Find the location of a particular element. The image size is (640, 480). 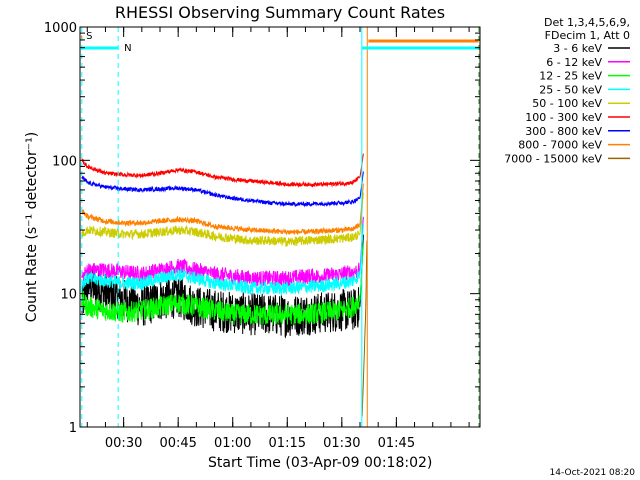

legend-label-4: 50 - 100 keV is located at coordinates (567, 103).